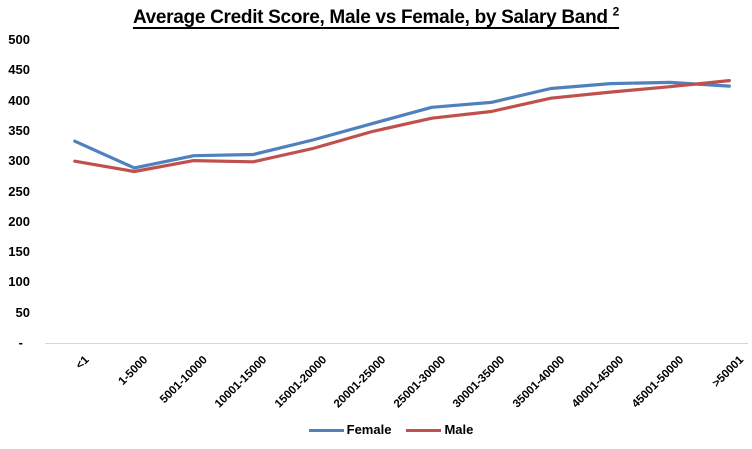 The height and width of the screenshot is (449, 752). Describe the element at coordinates (459, 429) in the screenshot. I see `legend-label: Male` at that location.